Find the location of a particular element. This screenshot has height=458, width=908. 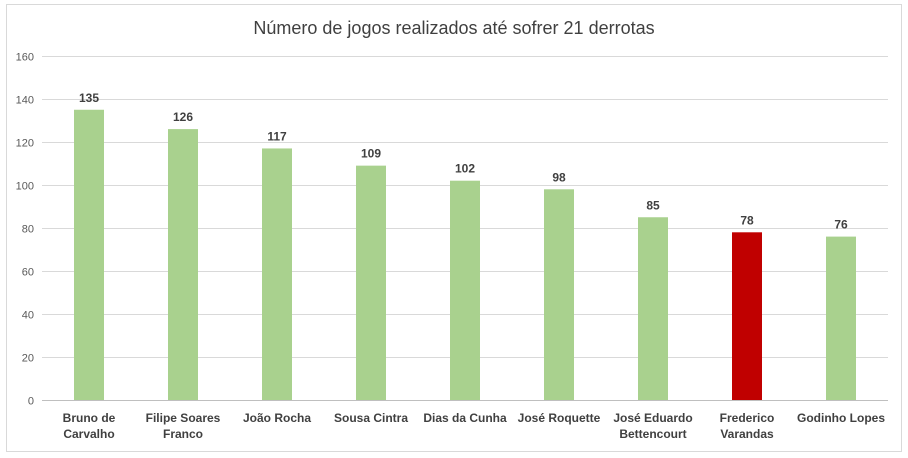

y-tick-label: 40 is located at coordinates (28, 316).